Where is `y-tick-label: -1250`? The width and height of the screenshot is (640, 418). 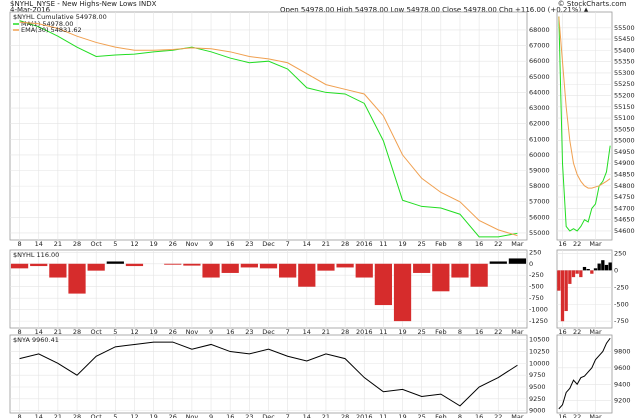 y-tick-label: -1250 is located at coordinates (538, 321).